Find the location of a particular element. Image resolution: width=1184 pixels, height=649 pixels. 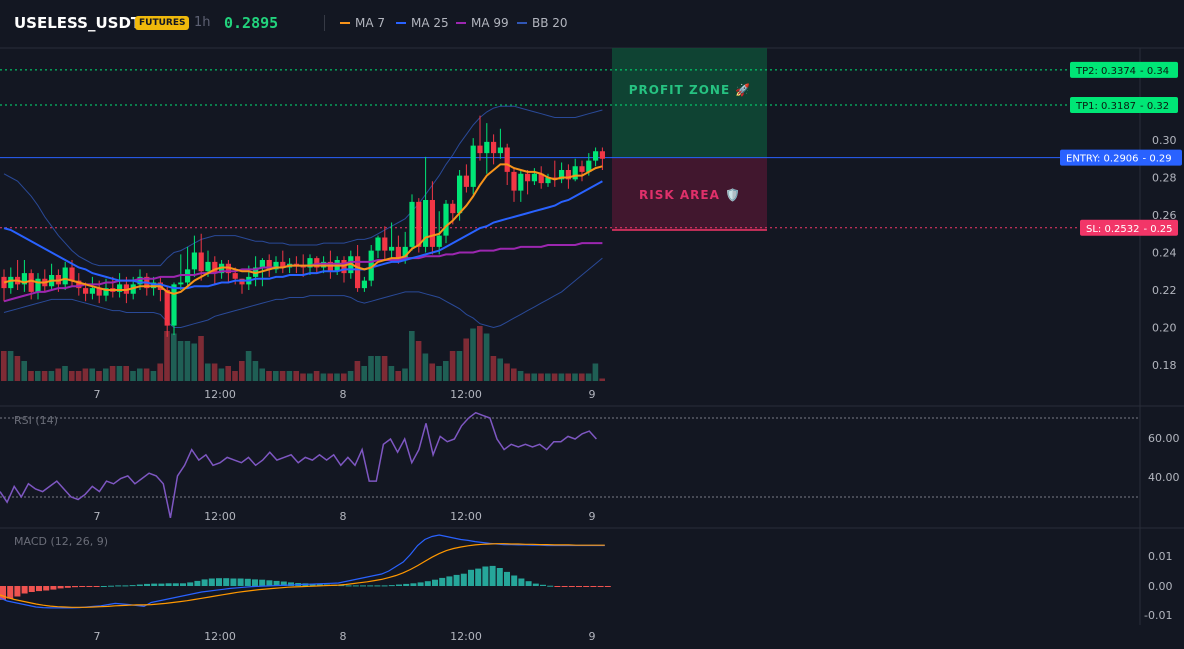

macd-tick-001: 0.01 is located at coordinates (1160, 556).